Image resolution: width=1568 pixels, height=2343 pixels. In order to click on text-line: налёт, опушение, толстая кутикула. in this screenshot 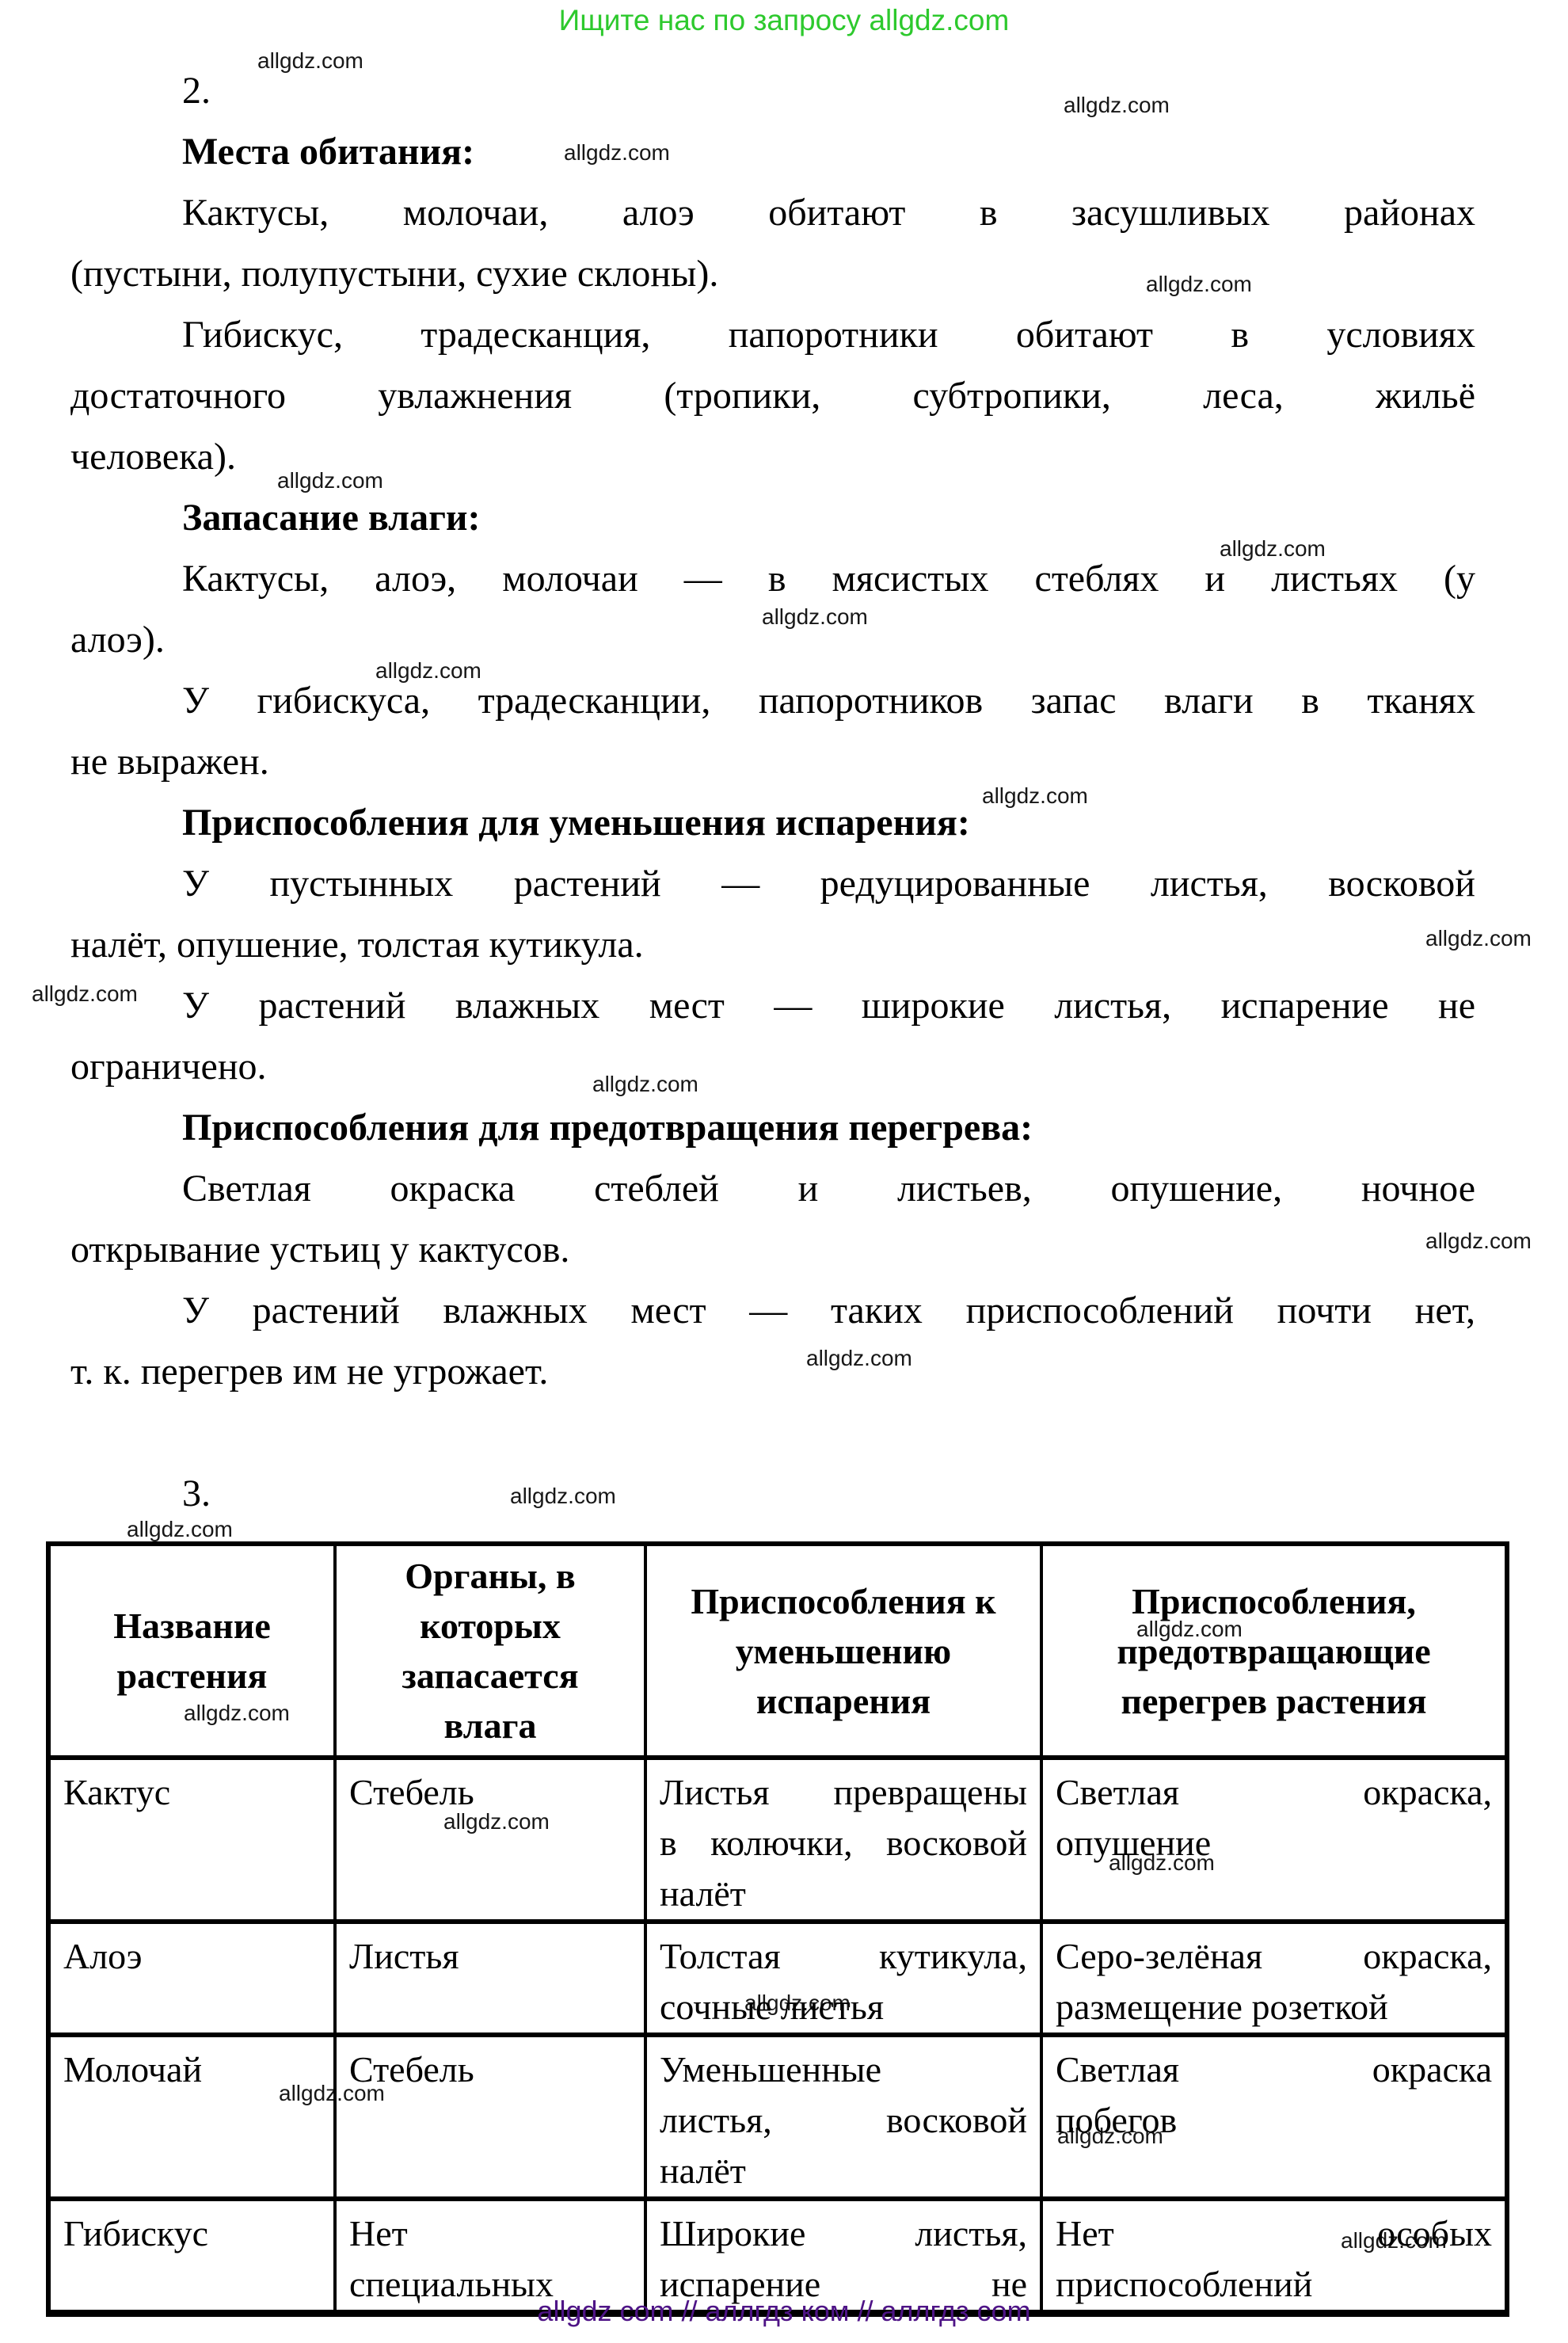, I will do `click(357, 945)`.